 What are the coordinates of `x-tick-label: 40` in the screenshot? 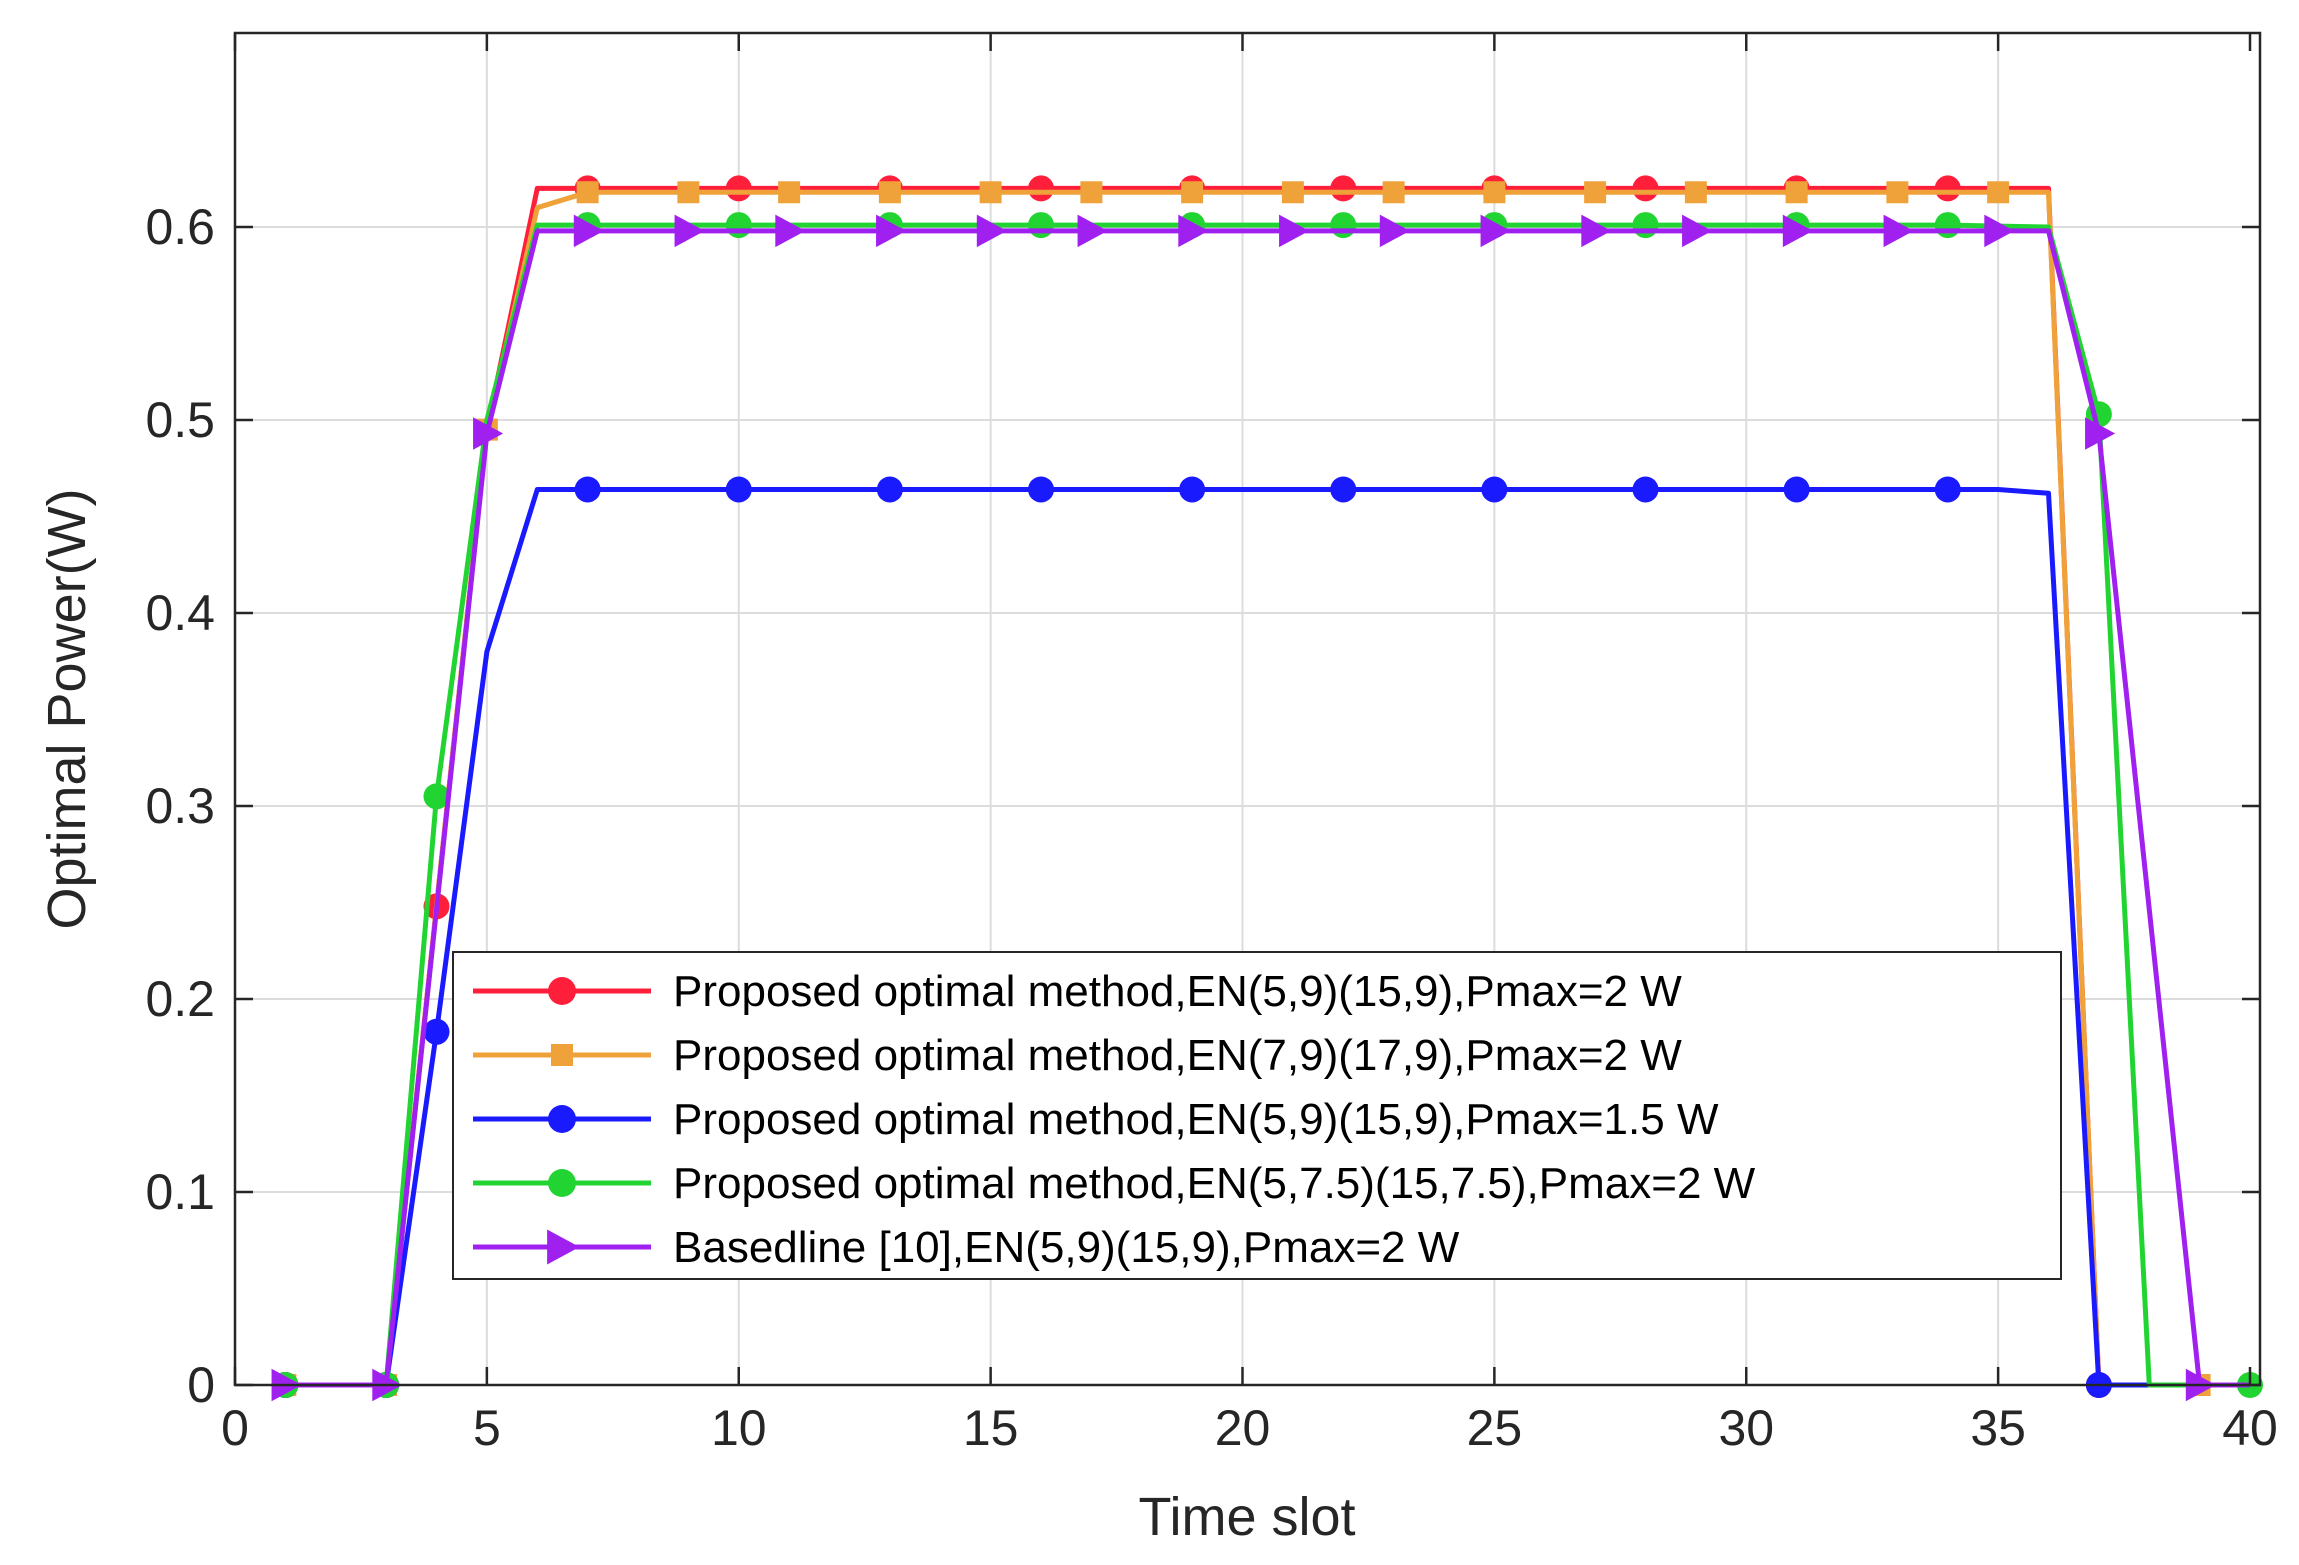 It's located at (2250, 1428).